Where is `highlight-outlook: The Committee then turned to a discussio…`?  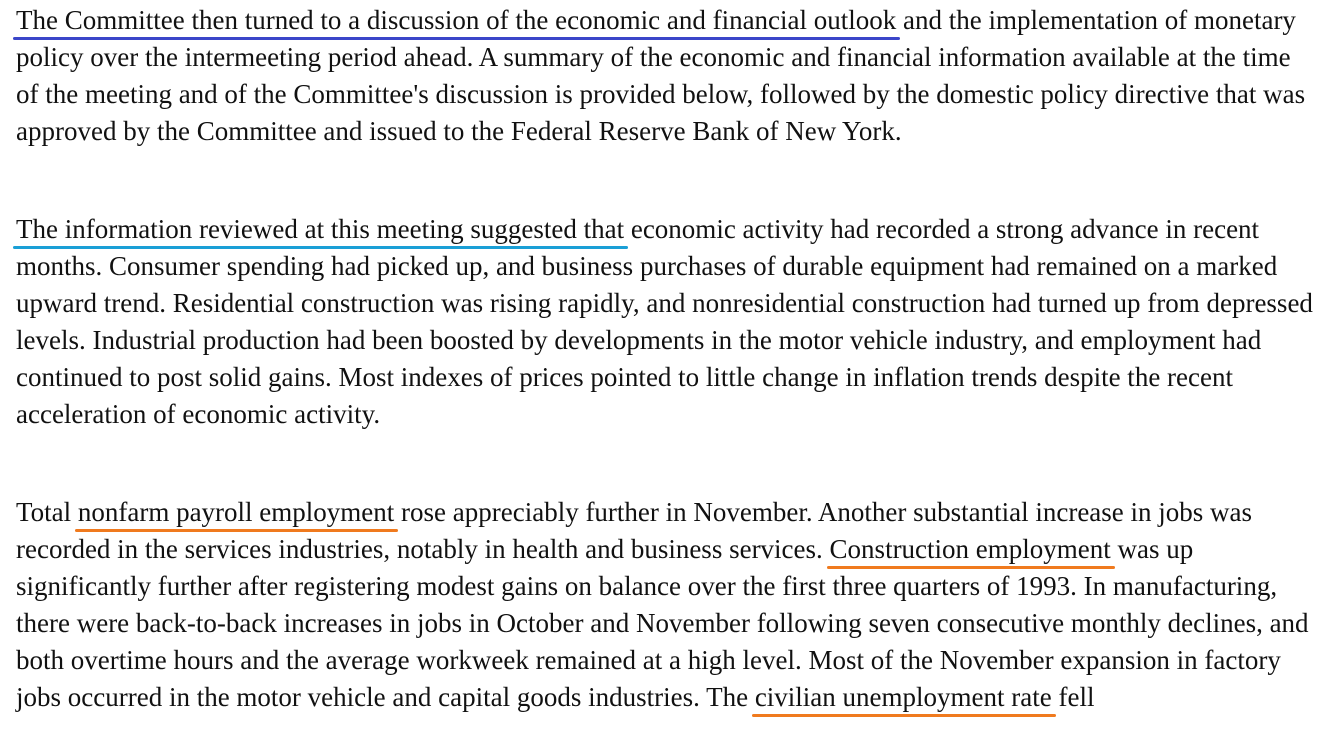 highlight-outlook: The Committee then turned to a discussio… is located at coordinates (456, 20).